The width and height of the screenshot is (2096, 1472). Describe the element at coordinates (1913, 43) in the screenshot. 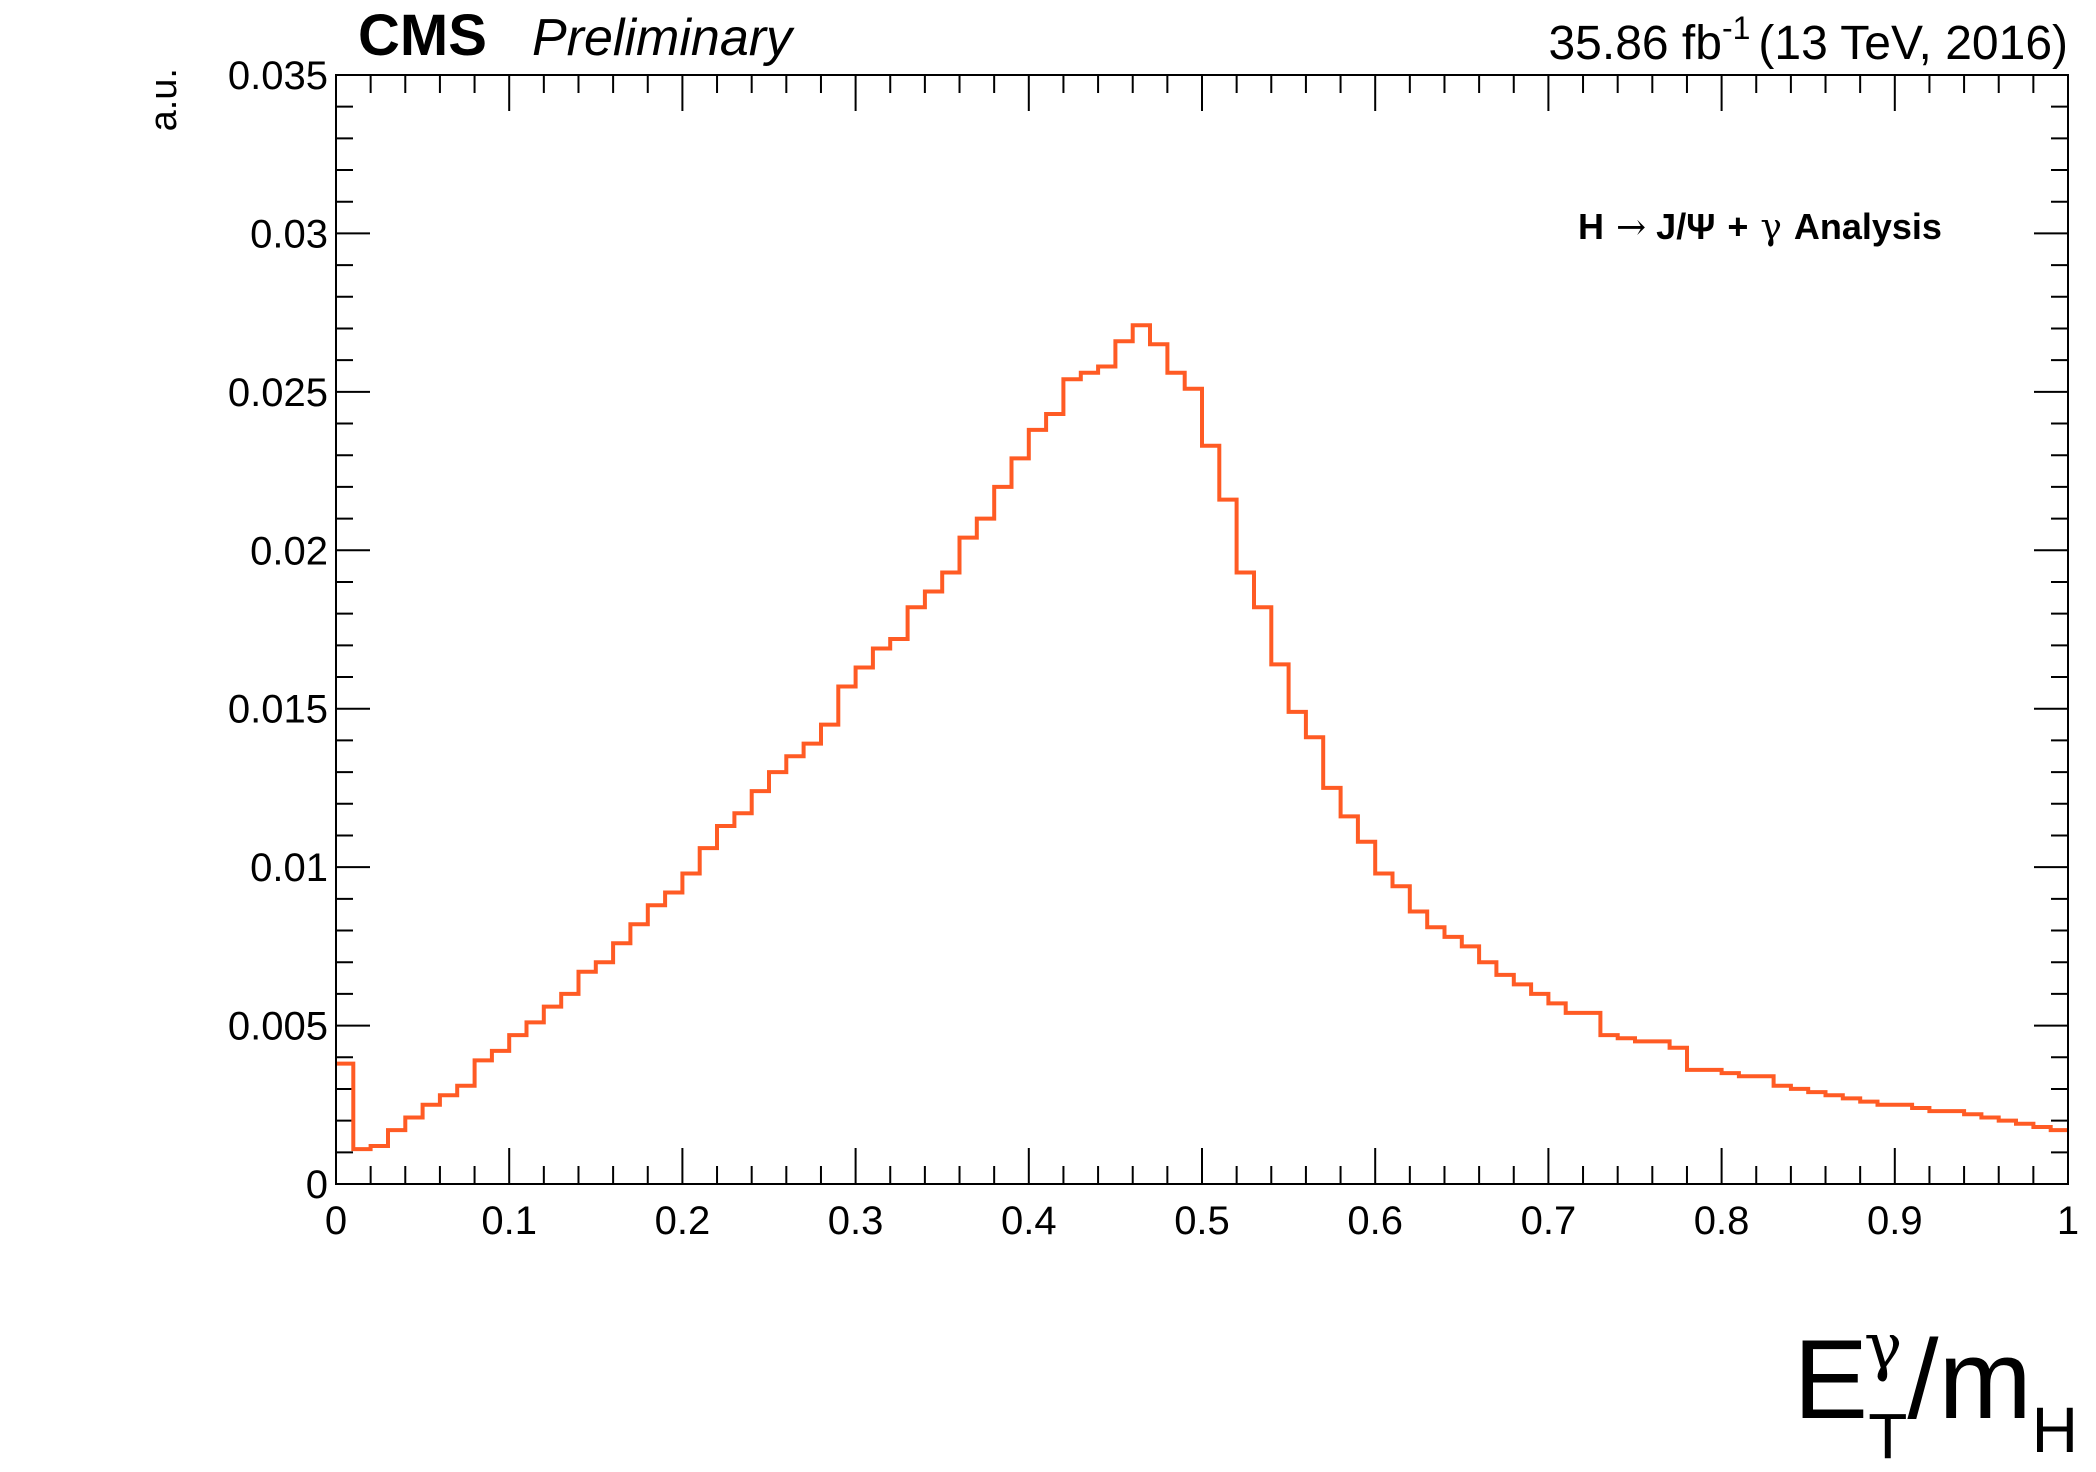

I see `energy-label: (13 TeV, 2016)` at that location.